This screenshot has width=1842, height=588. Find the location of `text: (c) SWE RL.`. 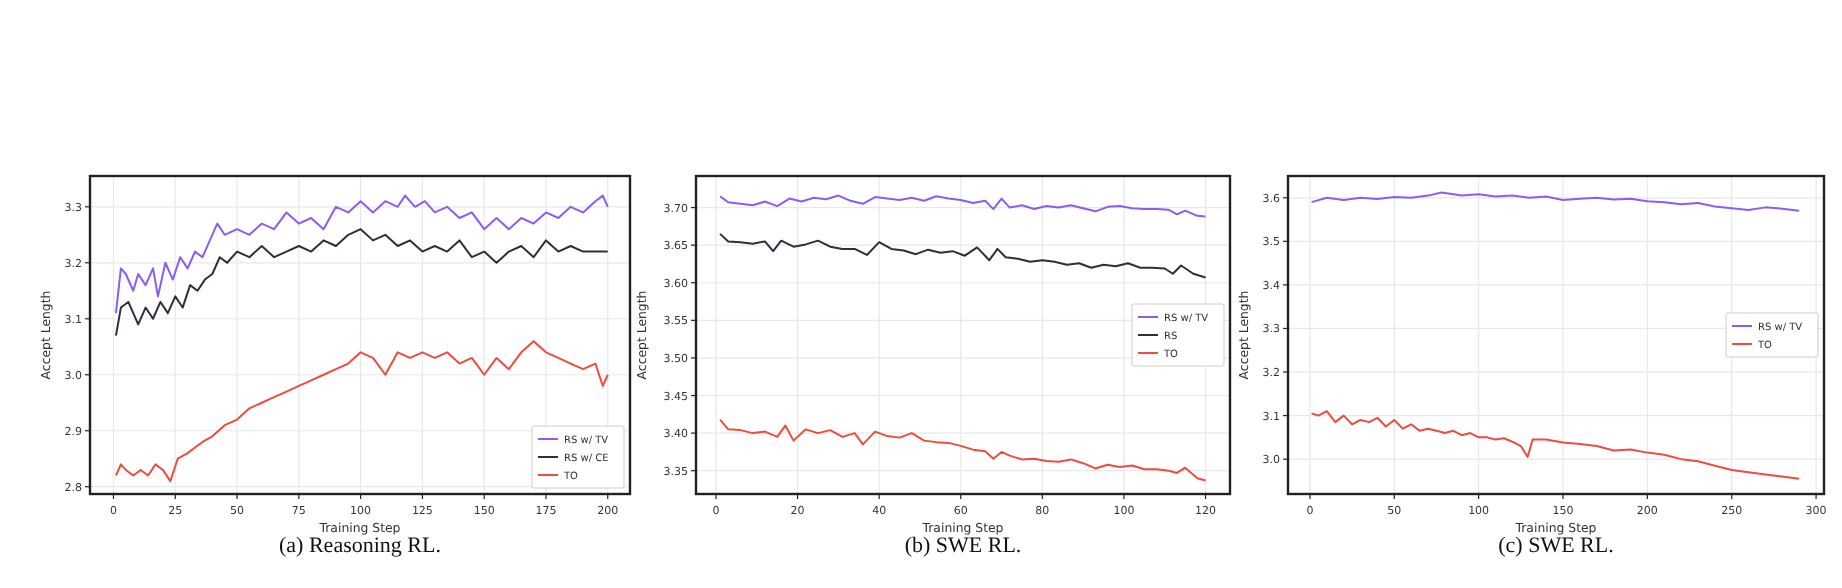

text: (c) SWE RL. is located at coordinates (1556, 546).